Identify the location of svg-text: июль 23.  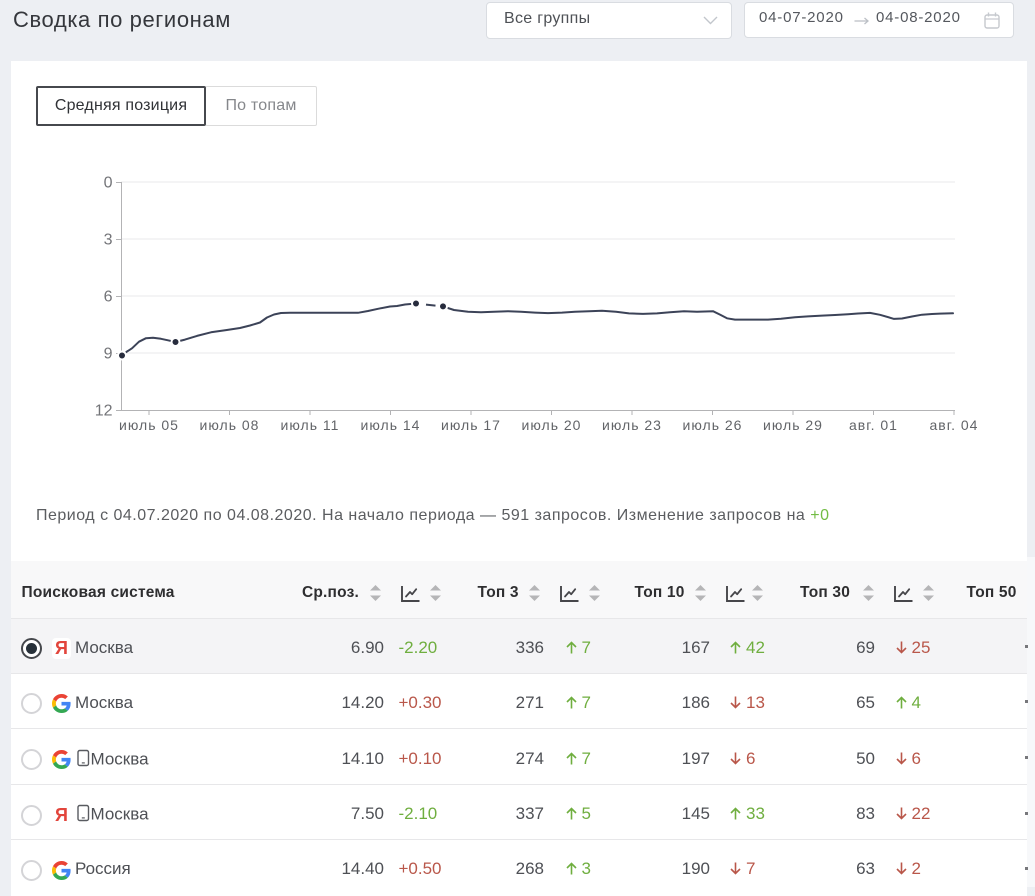
(632, 425).